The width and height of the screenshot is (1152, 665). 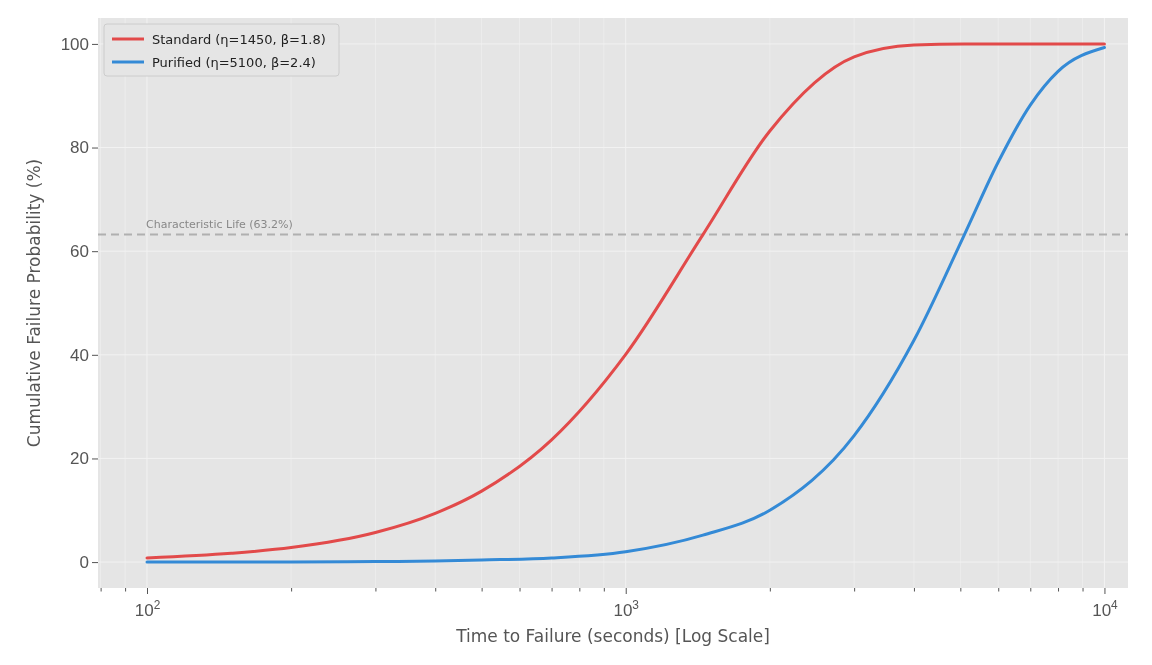 I want to click on x-axis-title: Time to Failure (seconds) [Log Scale], so click(x=612, y=636).